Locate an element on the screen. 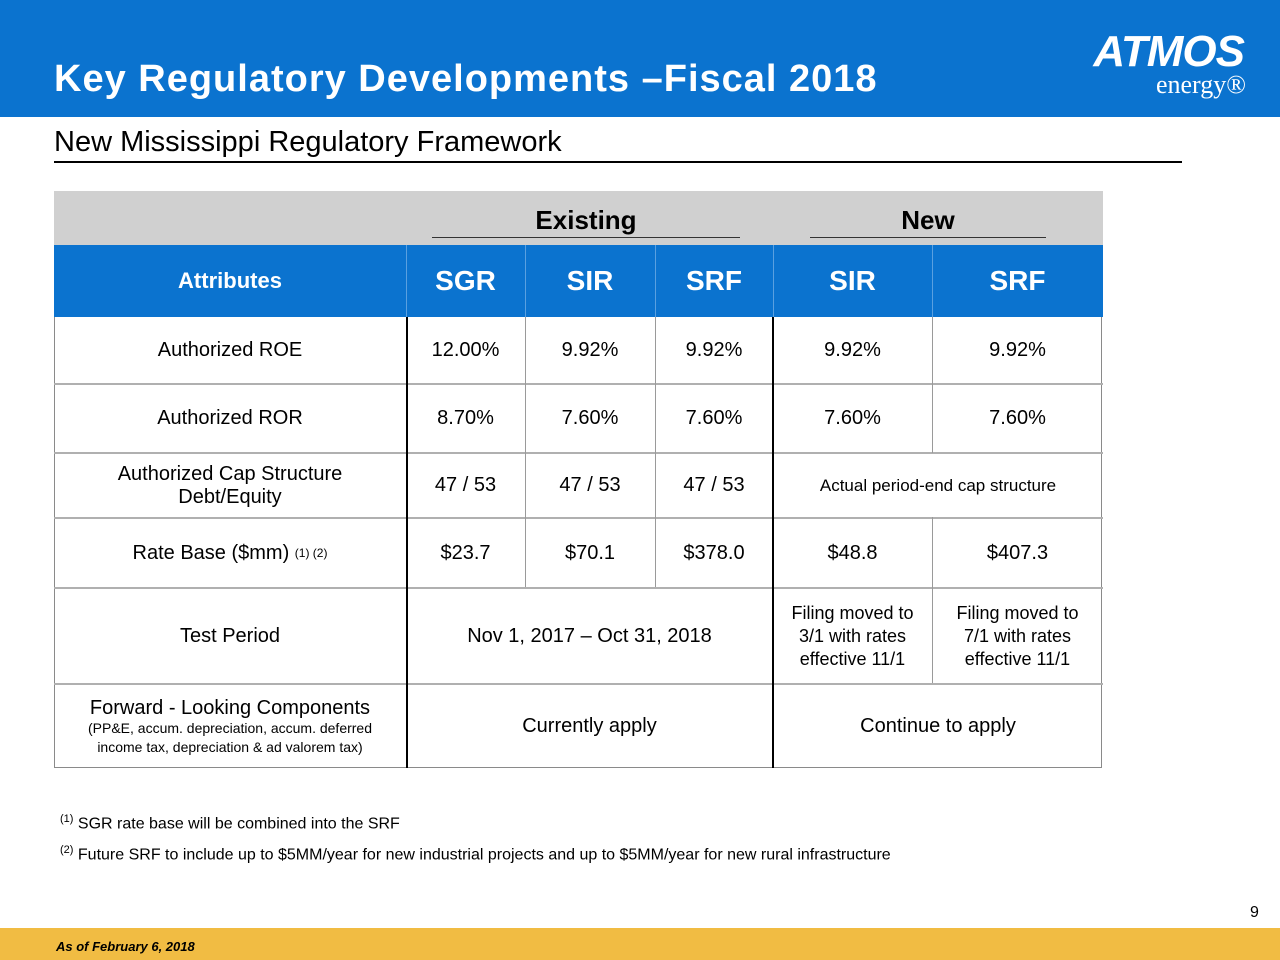 The width and height of the screenshot is (1280, 960). group-existing-underline is located at coordinates (586, 237).